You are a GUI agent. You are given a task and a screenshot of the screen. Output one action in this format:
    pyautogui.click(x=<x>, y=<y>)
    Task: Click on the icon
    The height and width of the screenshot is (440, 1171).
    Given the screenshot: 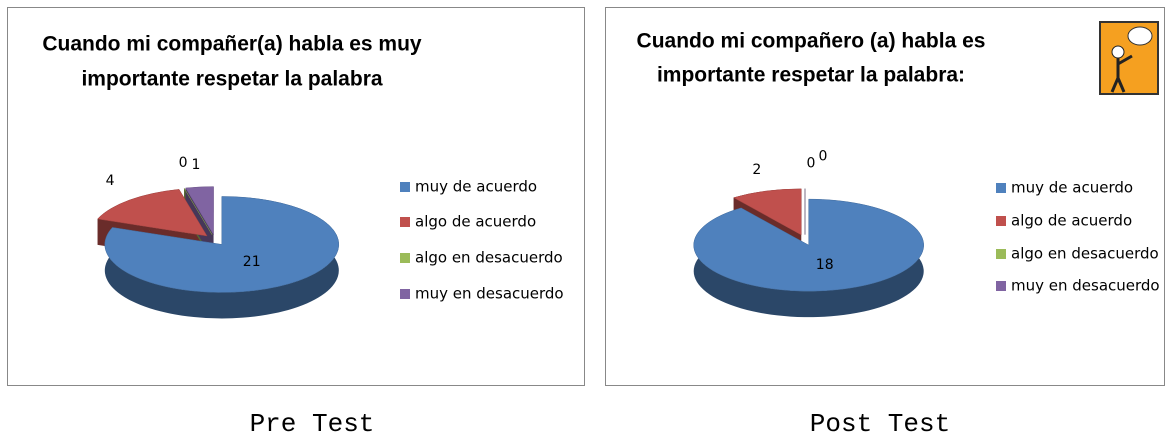 What is the action you would take?
    pyautogui.click(x=1129, y=58)
    